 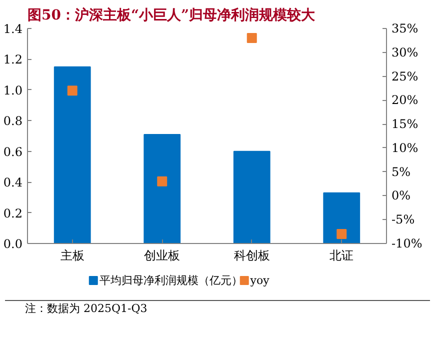 I want to click on y2-tick-label: 25%, so click(x=405, y=76).